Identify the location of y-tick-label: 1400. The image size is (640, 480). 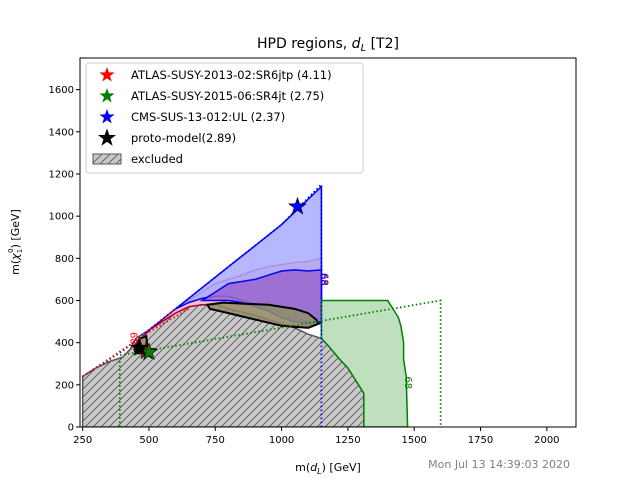
(61, 132).